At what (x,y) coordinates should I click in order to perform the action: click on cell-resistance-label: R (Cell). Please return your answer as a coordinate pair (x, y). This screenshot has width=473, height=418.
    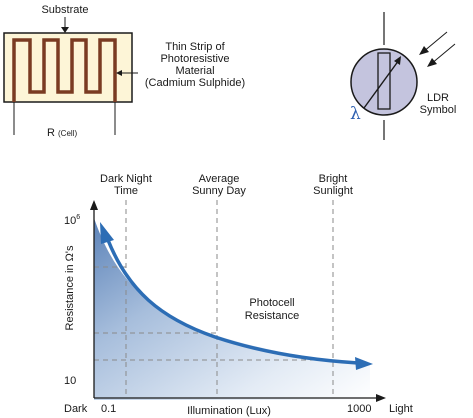
    Looking at the image, I should click on (62, 133).